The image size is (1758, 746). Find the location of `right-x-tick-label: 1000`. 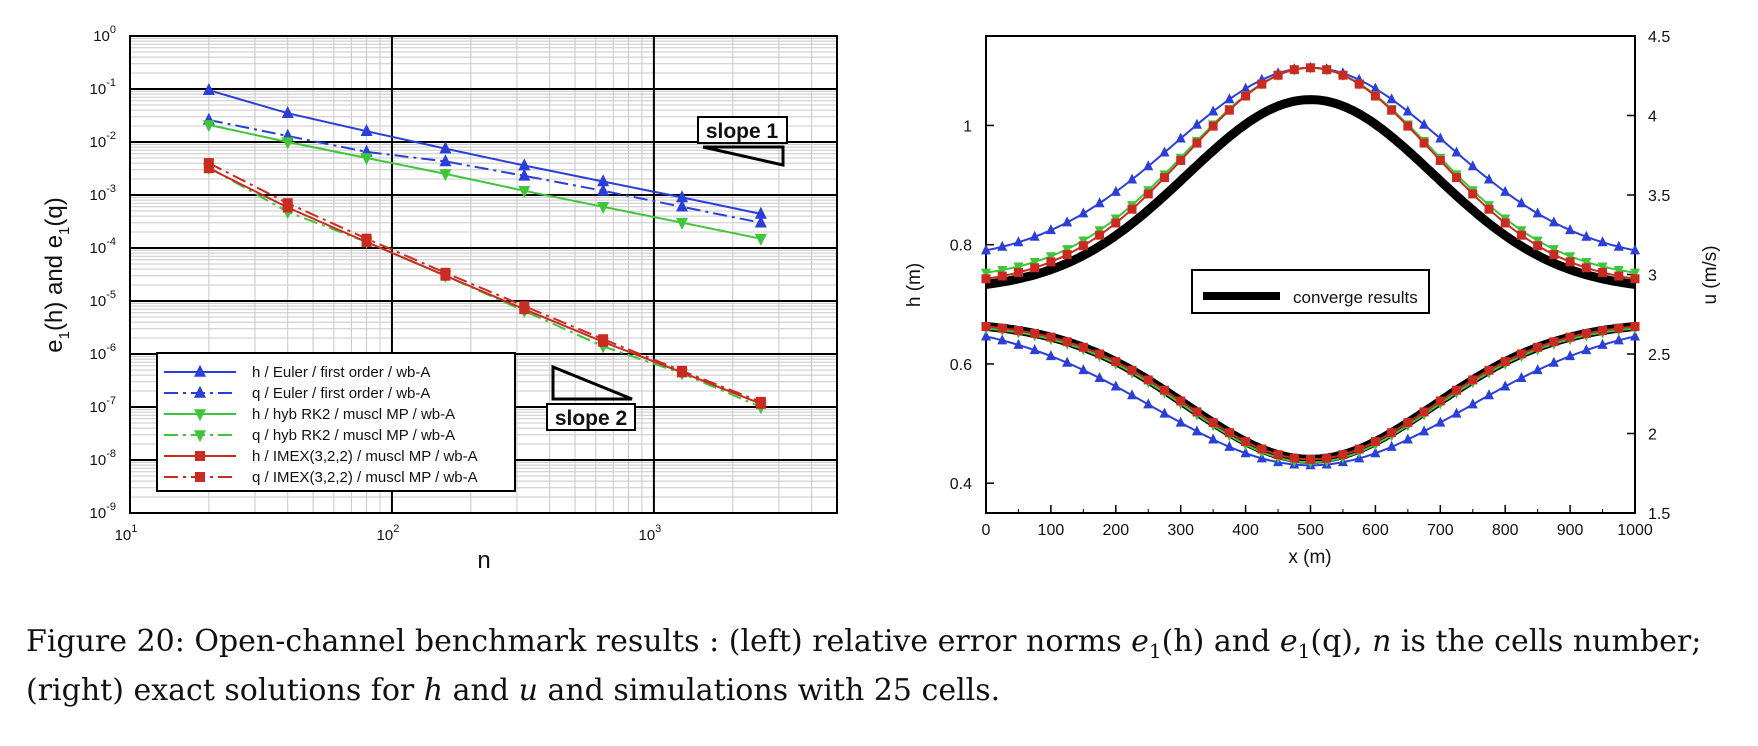

right-x-tick-label: 1000 is located at coordinates (1635, 530).